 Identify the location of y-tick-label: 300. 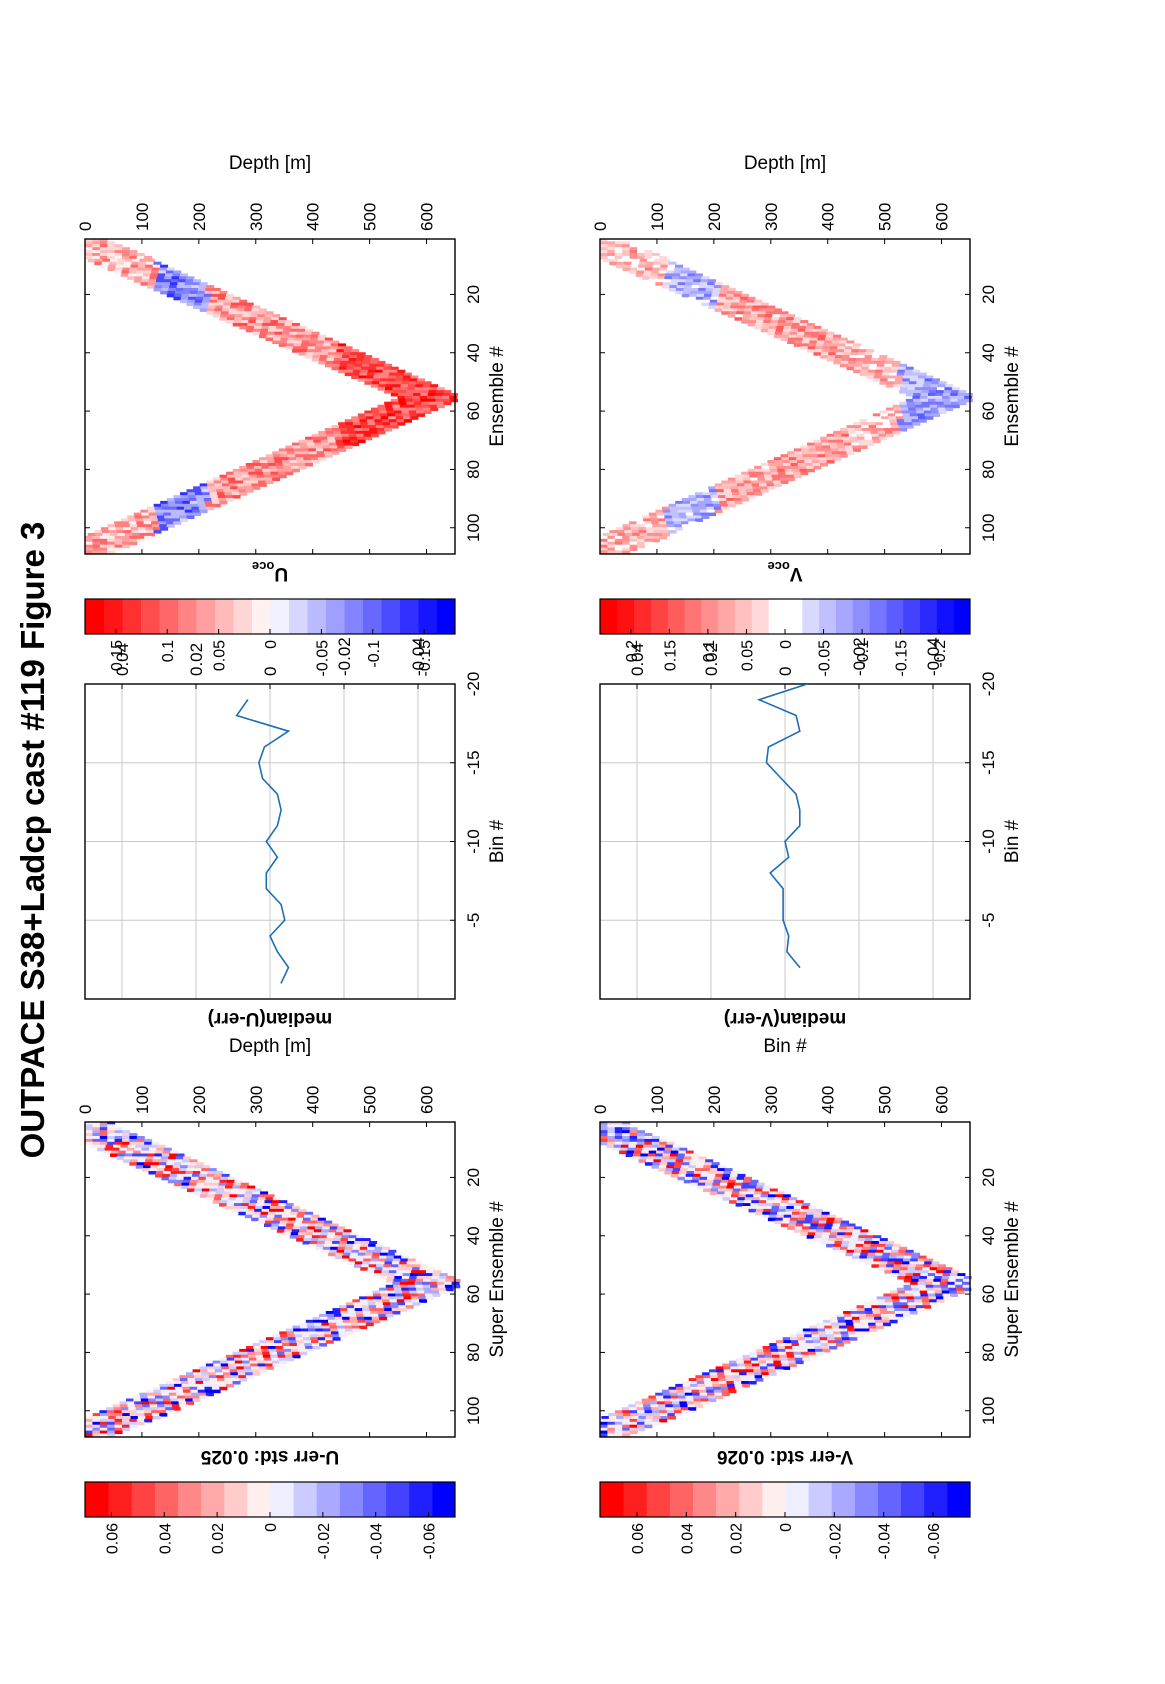
(771, 217).